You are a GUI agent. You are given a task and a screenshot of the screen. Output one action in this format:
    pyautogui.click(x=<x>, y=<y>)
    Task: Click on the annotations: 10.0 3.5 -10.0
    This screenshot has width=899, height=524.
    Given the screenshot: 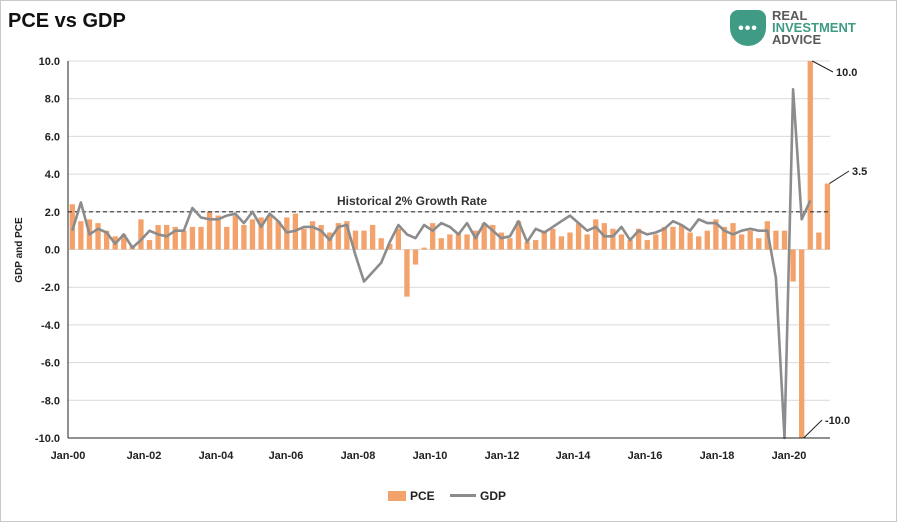 What is the action you would take?
    pyautogui.click(x=835, y=249)
    